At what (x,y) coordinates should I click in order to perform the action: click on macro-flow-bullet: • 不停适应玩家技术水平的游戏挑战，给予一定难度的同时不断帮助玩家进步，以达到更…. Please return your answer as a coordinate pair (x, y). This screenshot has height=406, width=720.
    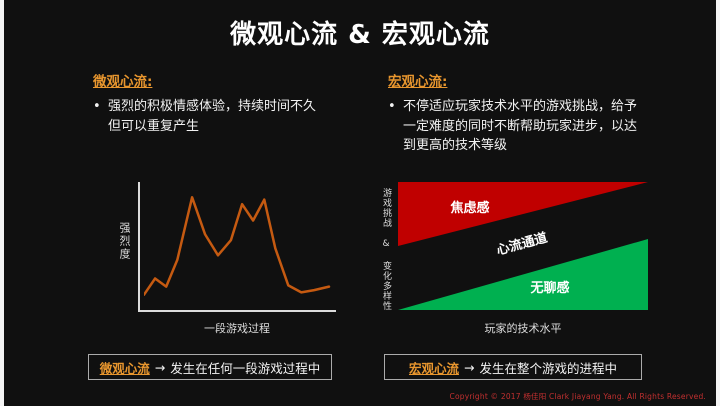
    Looking at the image, I should click on (513, 126).